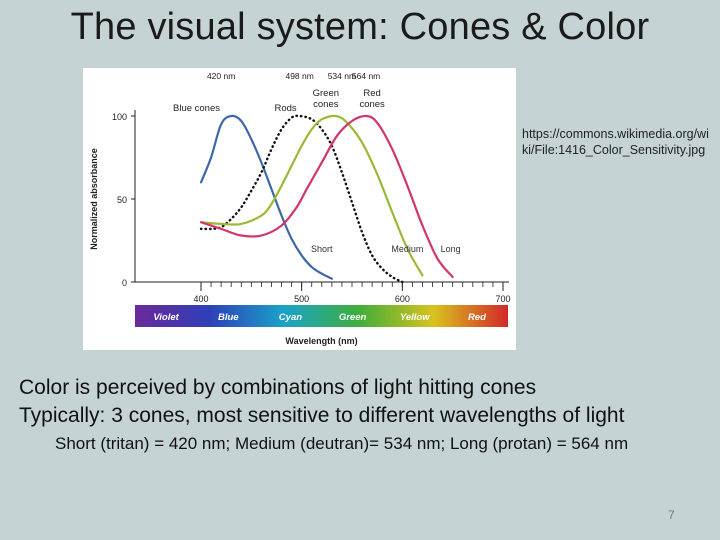 This screenshot has width=720, height=540. What do you see at coordinates (299, 76) in the screenshot?
I see `peak-label: 498 nm` at bounding box center [299, 76].